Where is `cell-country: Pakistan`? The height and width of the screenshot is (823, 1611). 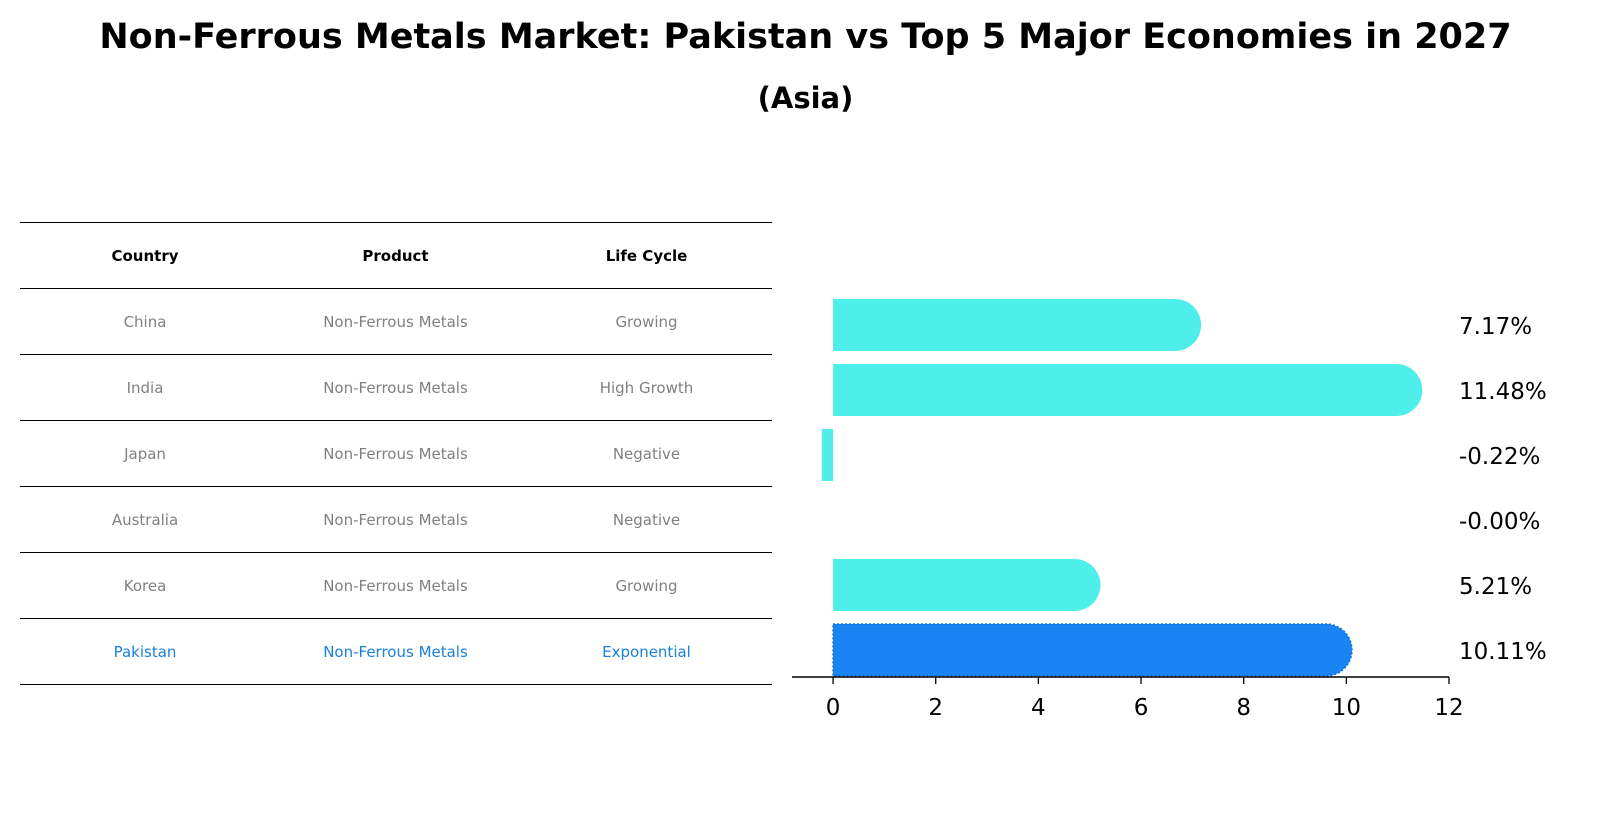
cell-country: Pakistan is located at coordinates (145, 651).